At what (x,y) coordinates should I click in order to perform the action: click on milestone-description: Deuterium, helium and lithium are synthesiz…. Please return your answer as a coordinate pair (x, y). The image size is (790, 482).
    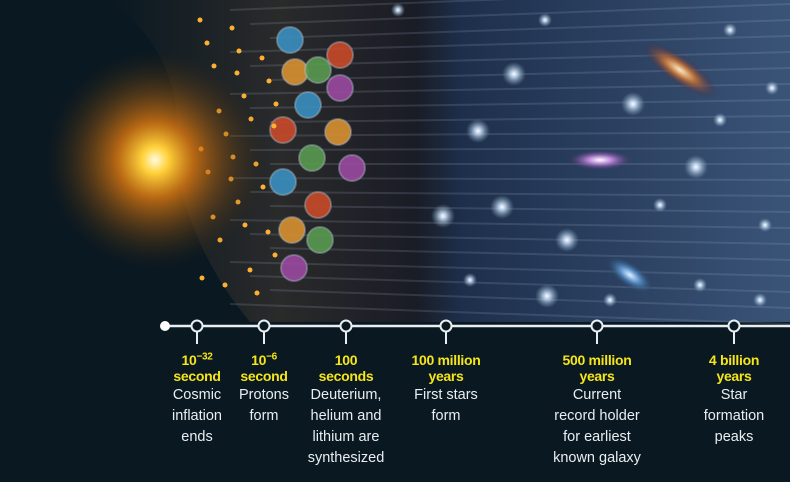
    Looking at the image, I should click on (346, 427).